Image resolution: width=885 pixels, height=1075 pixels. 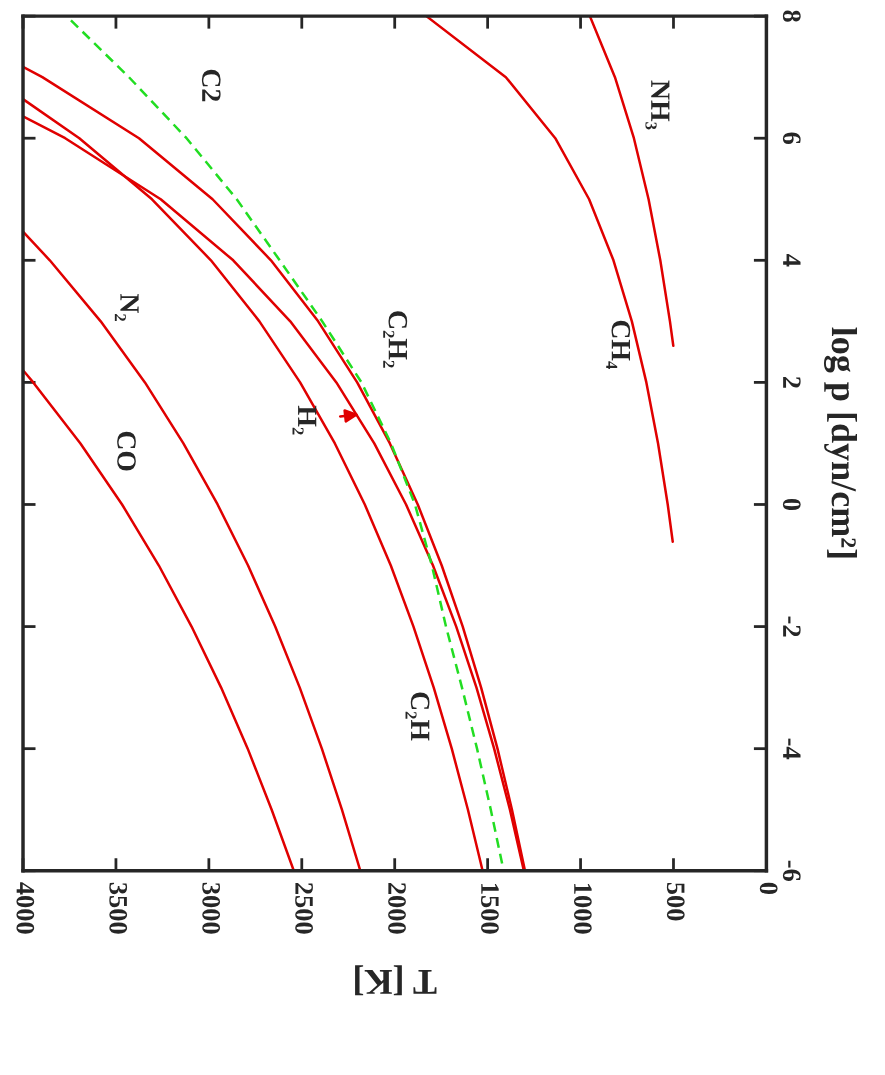 What do you see at coordinates (792, 749) in the screenshot?
I see `y-tick-label: -4` at bounding box center [792, 749].